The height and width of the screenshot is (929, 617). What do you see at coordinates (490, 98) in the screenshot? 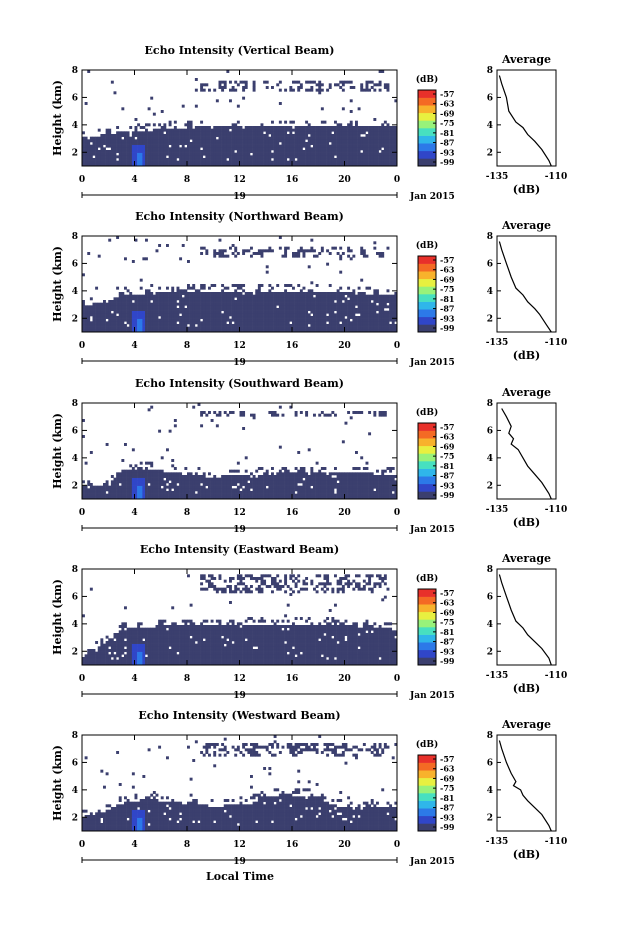
I see `avg-y-tick-label: 6` at bounding box center [490, 98].